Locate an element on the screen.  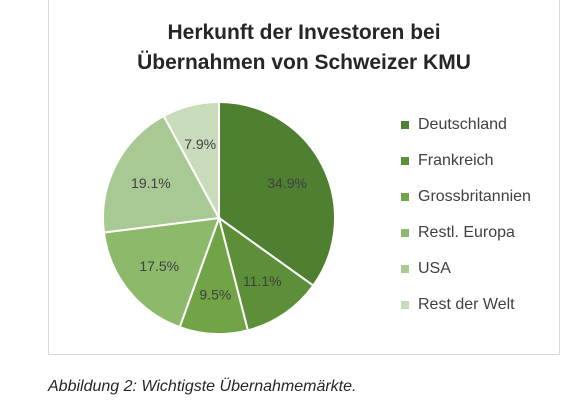
slice-data-label-4: 19.1% is located at coordinates (151, 183).